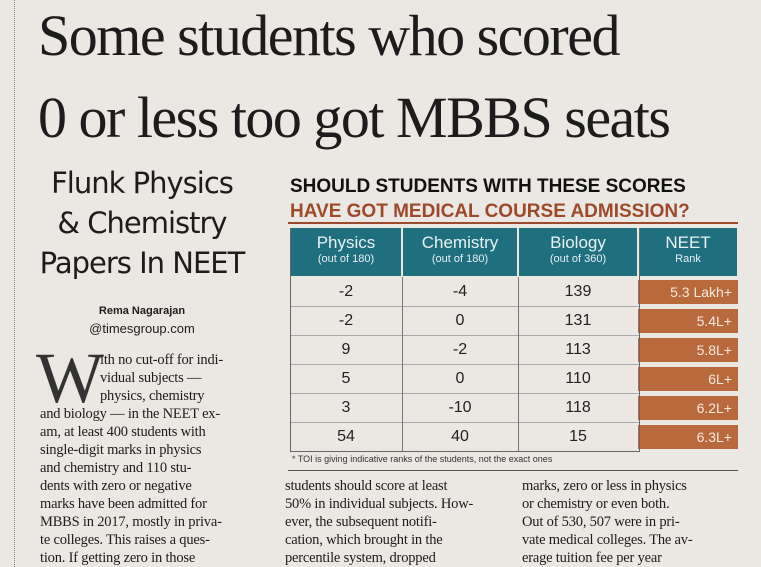 The image size is (761, 567). I want to click on column-header: NEET Rank, so click(688, 252).